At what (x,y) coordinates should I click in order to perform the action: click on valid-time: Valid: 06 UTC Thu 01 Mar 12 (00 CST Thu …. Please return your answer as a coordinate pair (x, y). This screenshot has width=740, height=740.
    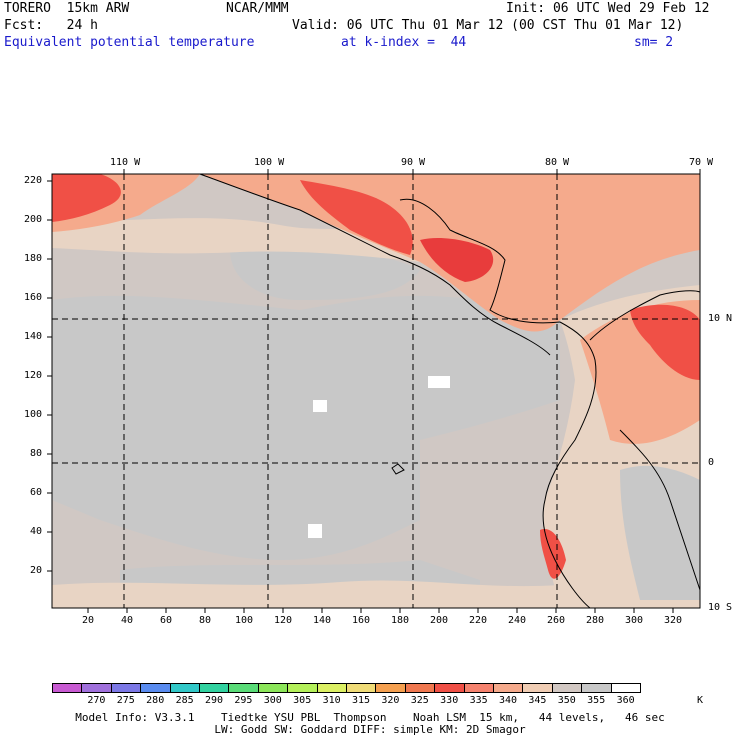
    Looking at the image, I should click on (488, 25).